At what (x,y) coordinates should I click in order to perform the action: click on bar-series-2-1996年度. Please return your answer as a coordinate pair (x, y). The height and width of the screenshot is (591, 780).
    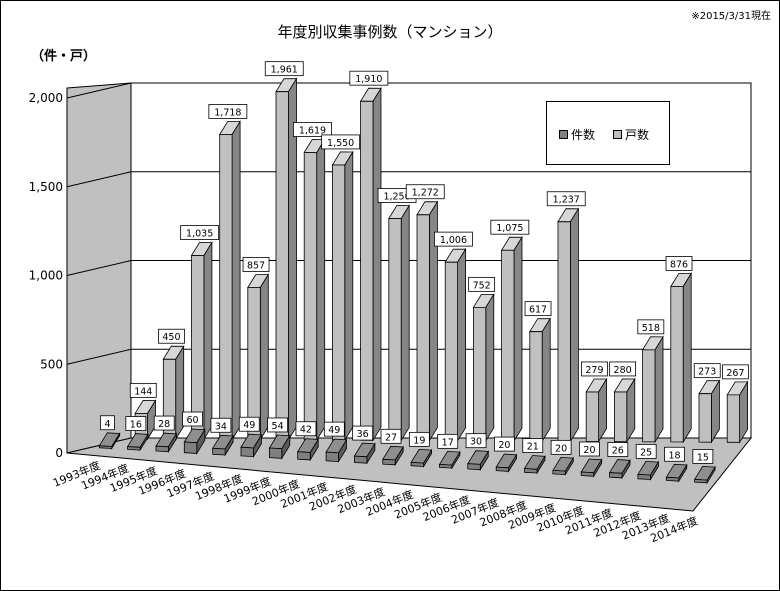
    Looking at the image, I should click on (229, 280).